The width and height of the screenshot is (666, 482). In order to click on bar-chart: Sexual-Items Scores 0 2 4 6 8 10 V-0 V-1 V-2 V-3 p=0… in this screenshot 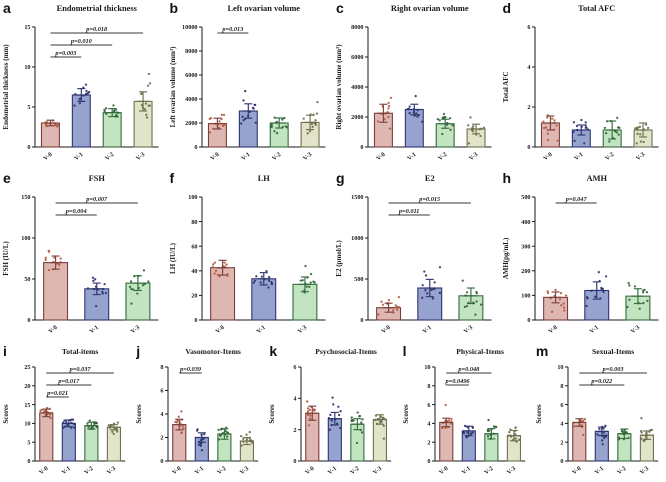, I will do `click(597, 411)`.